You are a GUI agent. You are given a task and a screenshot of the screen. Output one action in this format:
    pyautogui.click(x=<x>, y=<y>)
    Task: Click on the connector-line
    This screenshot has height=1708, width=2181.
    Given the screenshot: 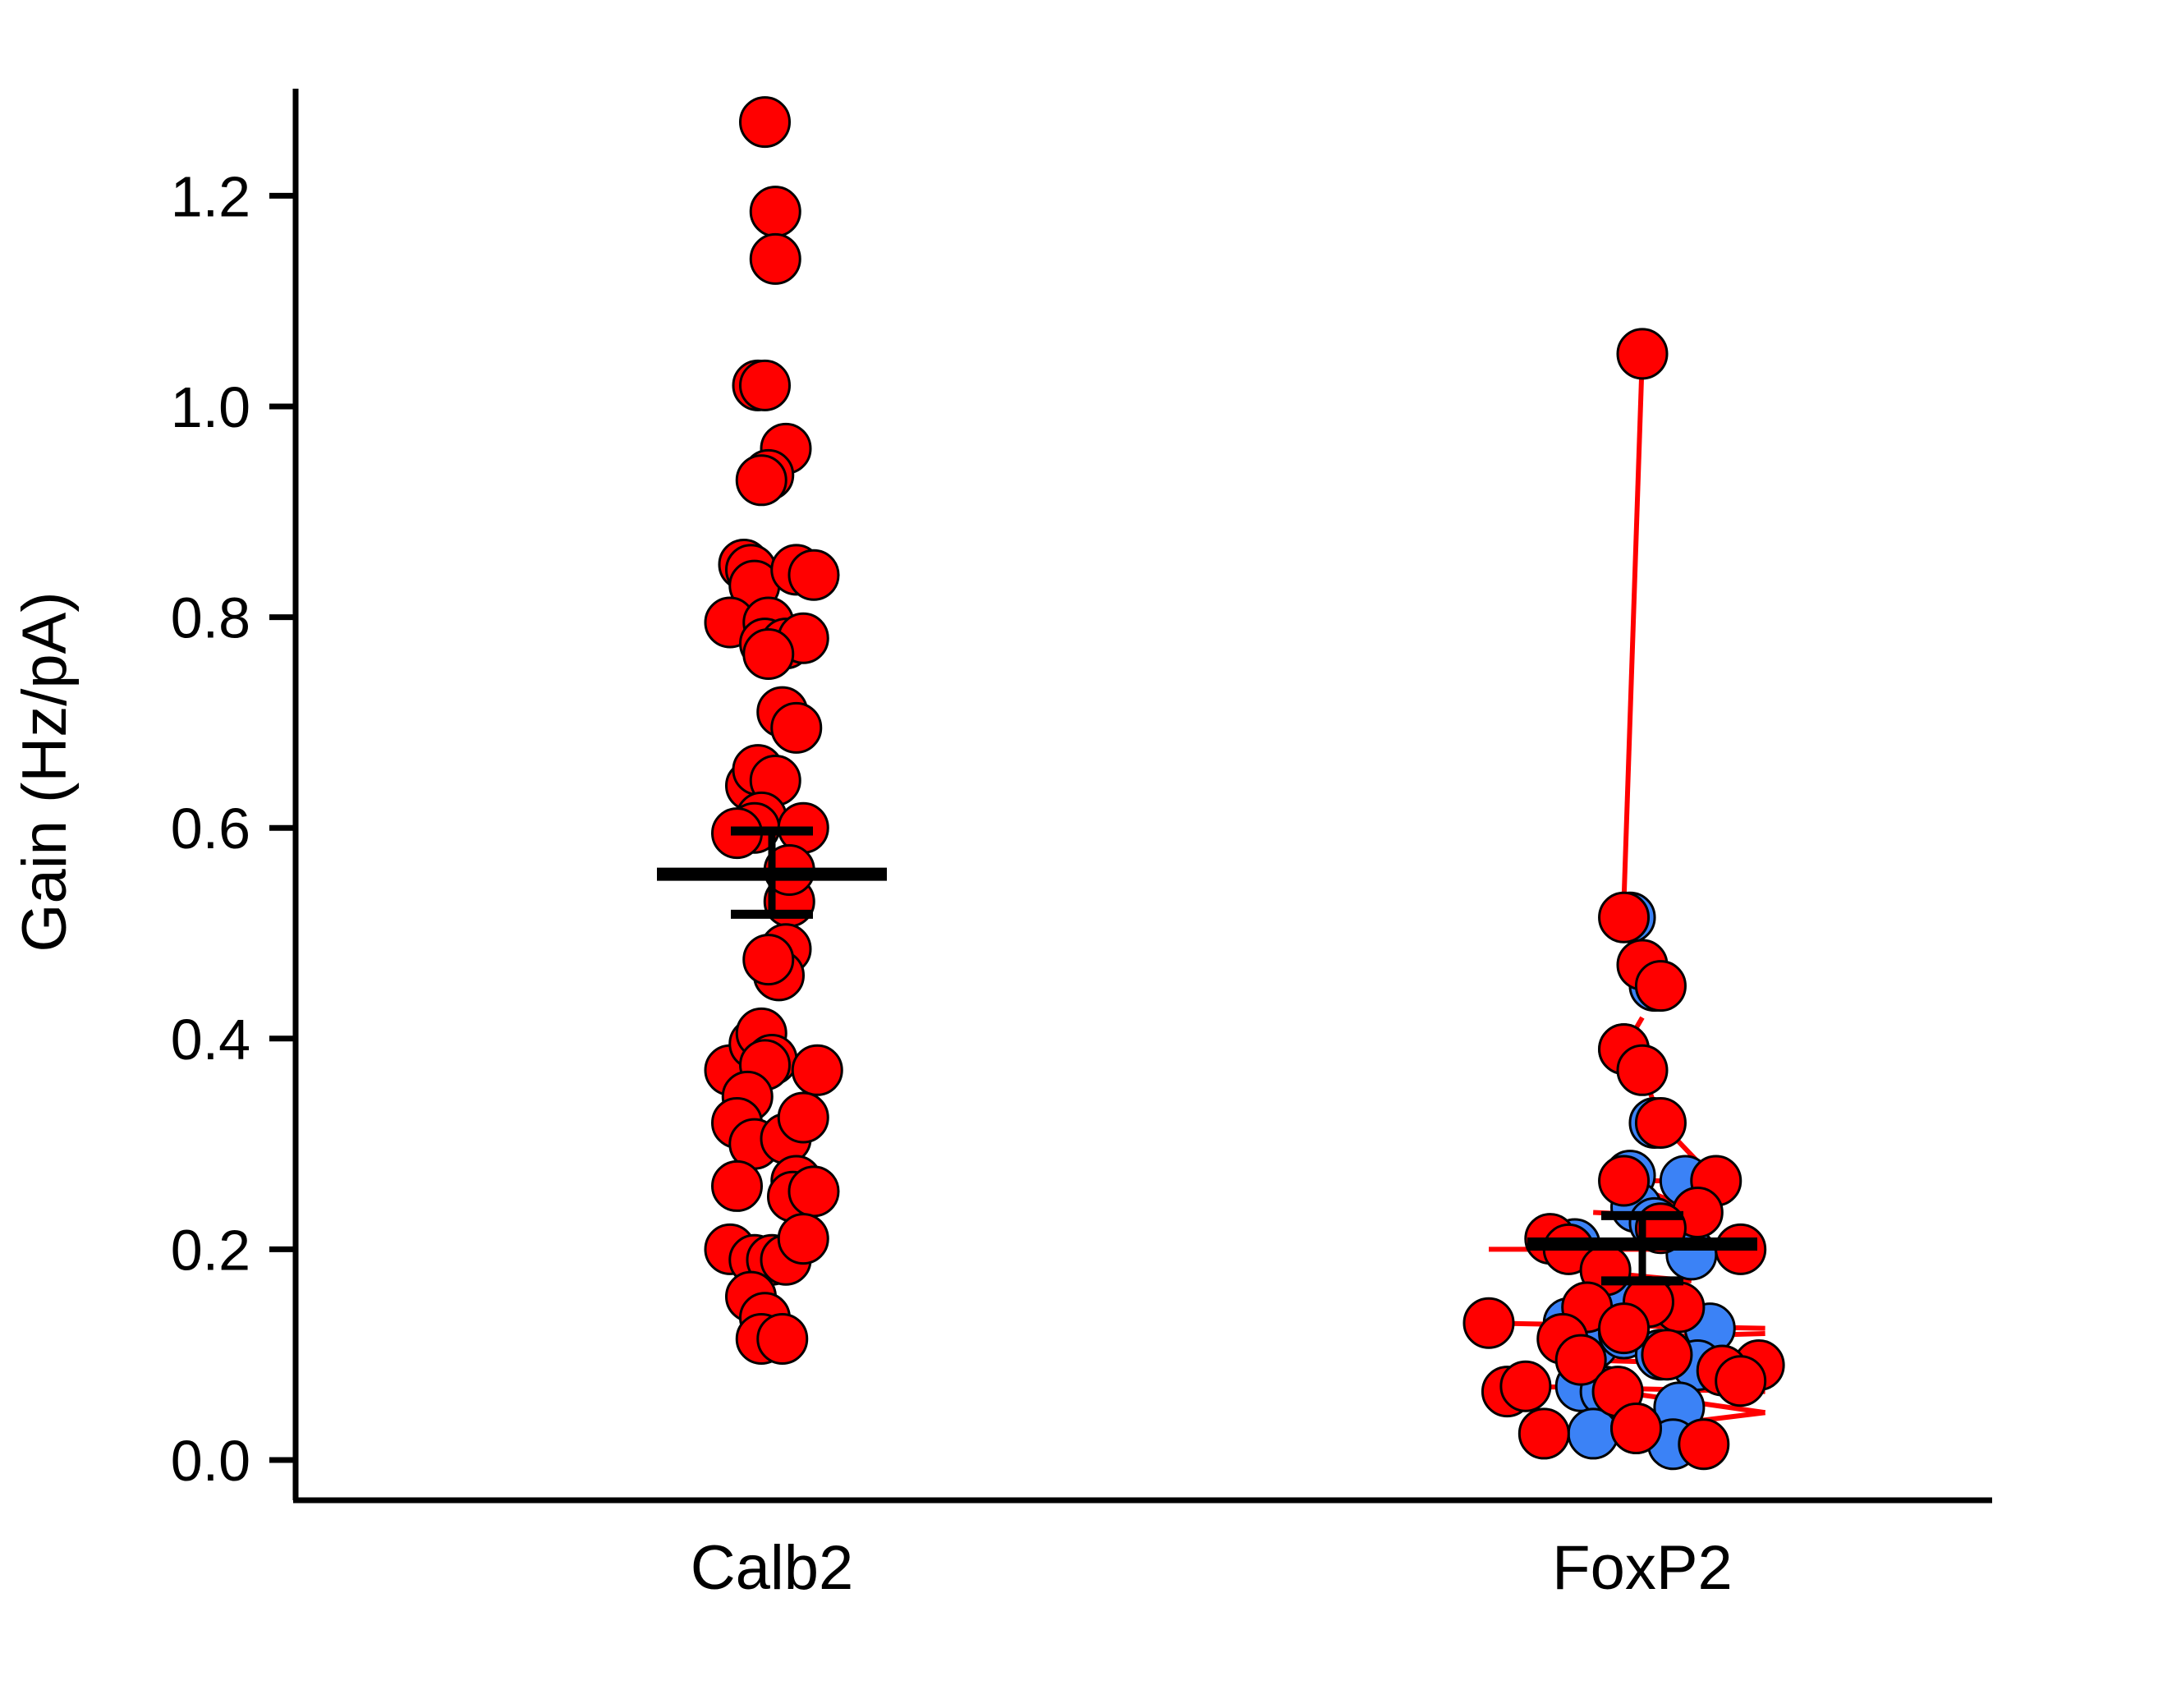 What is the action you would take?
    pyautogui.click(x=1633, y=627)
    